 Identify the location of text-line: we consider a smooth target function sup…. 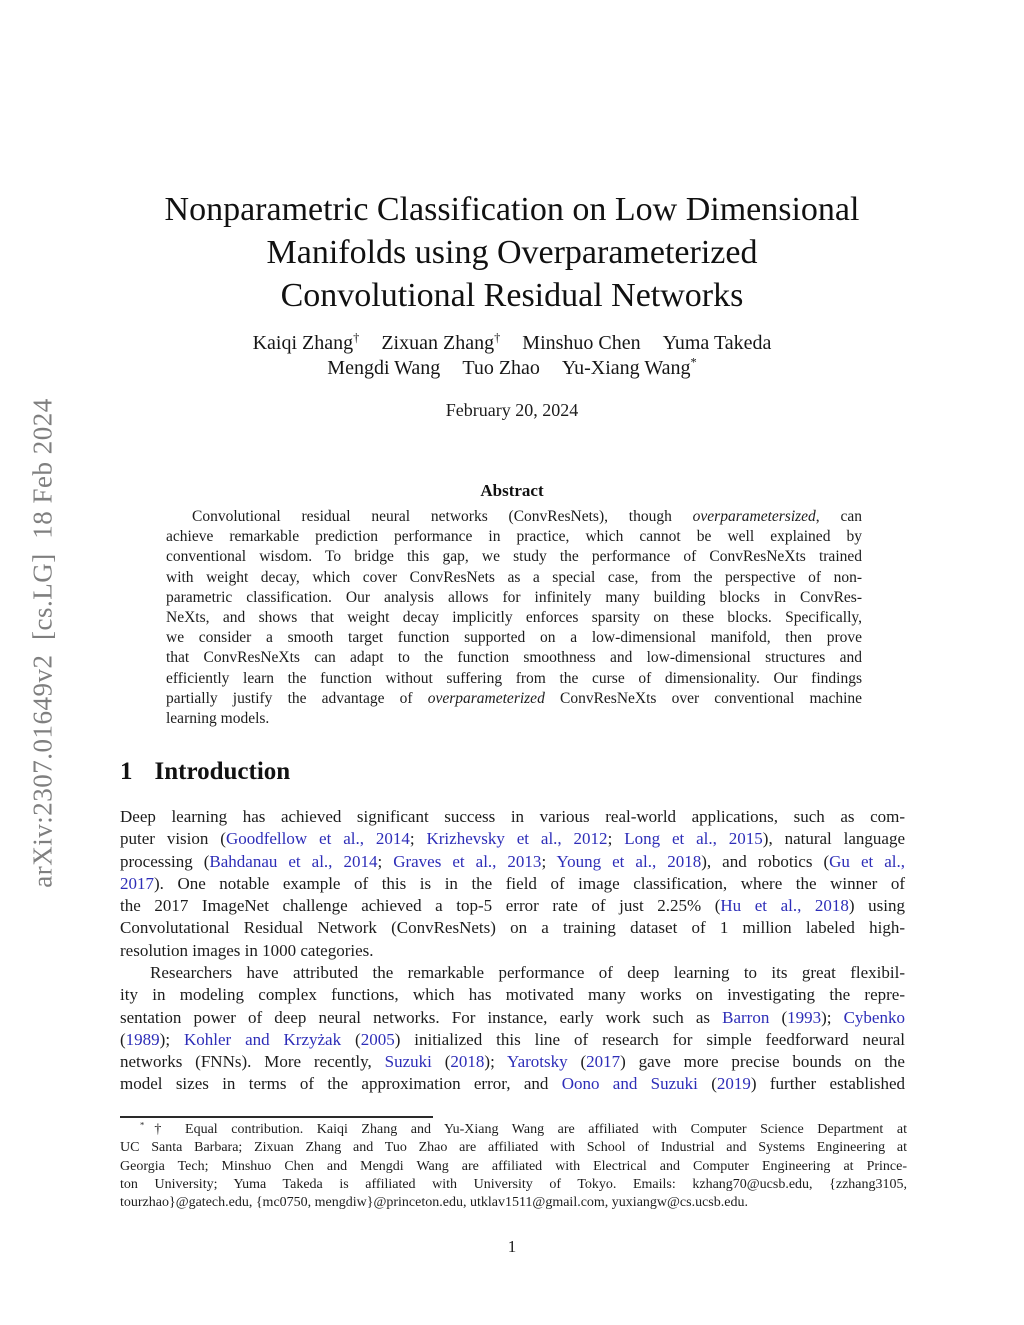
(514, 638).